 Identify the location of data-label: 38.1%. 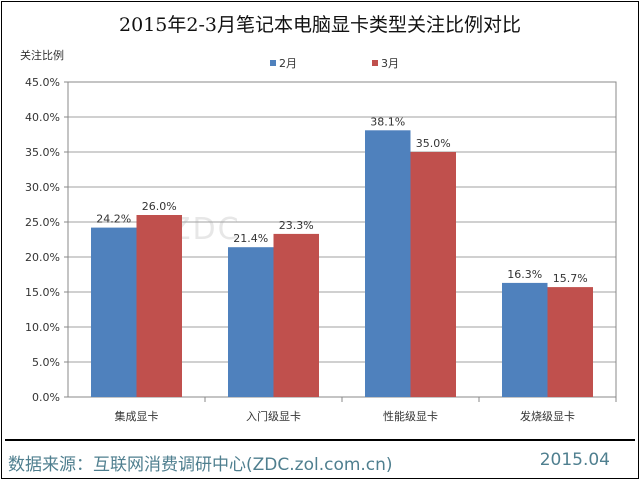
(387, 121).